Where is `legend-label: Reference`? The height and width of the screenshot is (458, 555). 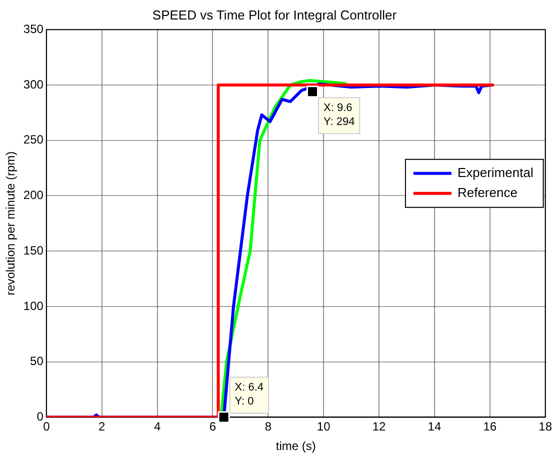
legend-label: Reference is located at coordinates (487, 192).